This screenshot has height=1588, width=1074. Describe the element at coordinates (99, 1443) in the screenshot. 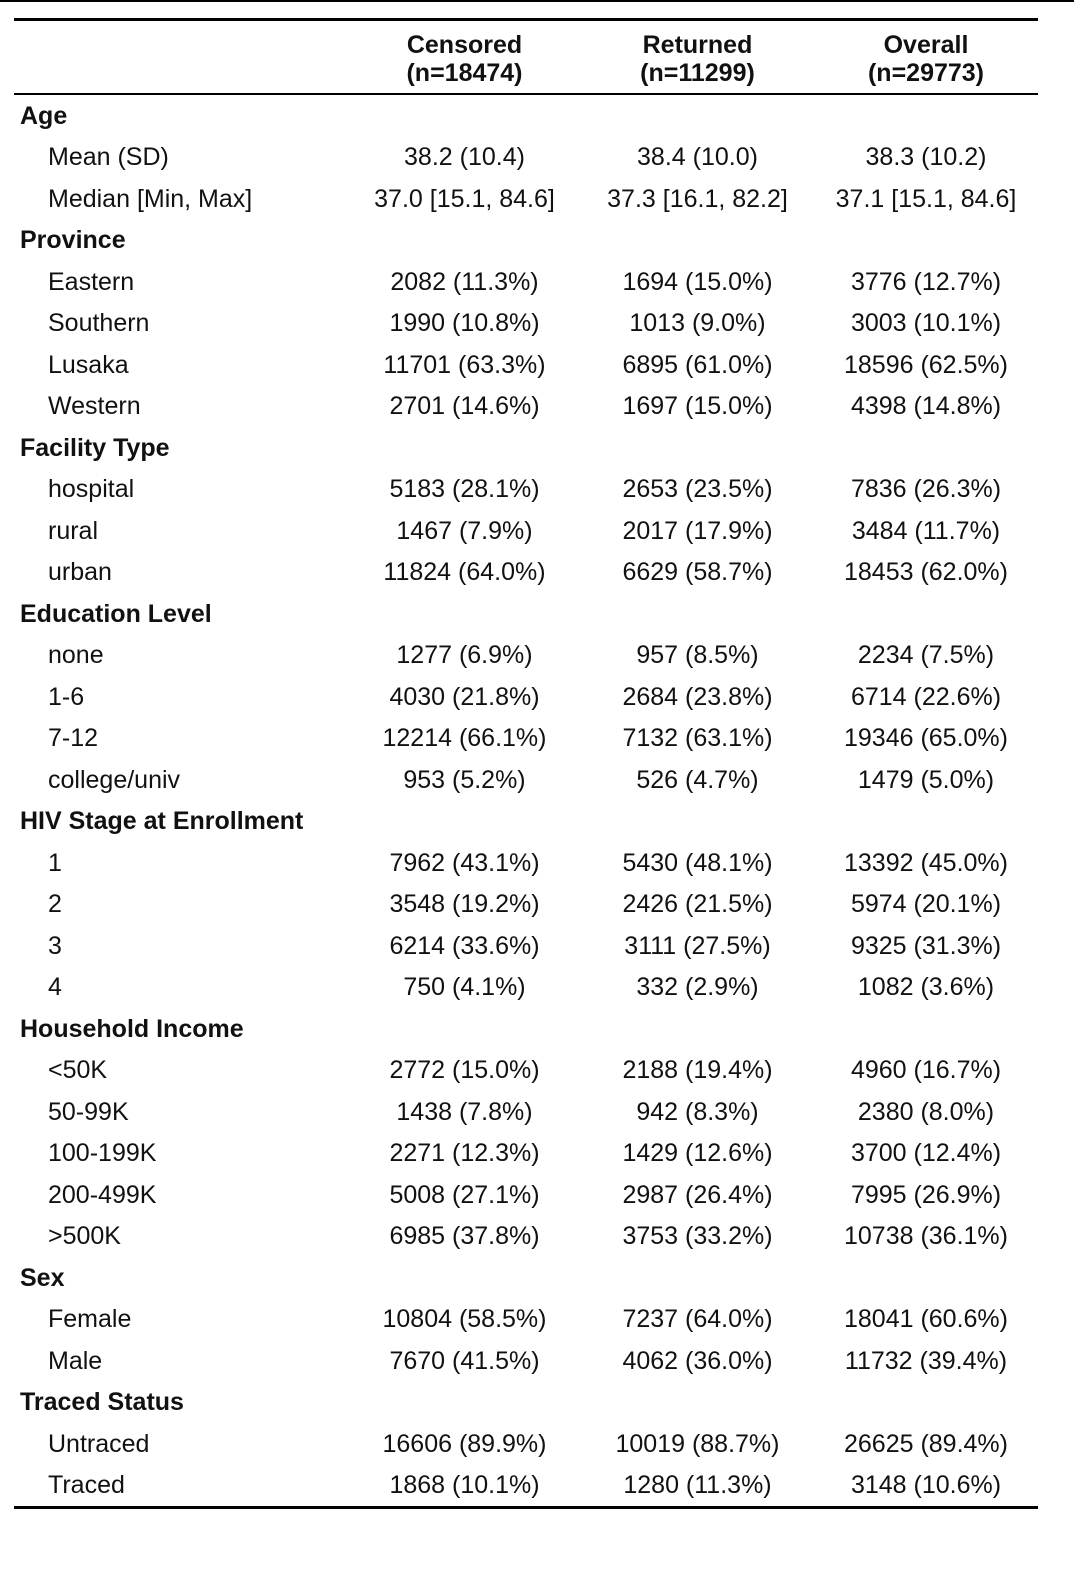

I see `row-label: Untraced` at that location.